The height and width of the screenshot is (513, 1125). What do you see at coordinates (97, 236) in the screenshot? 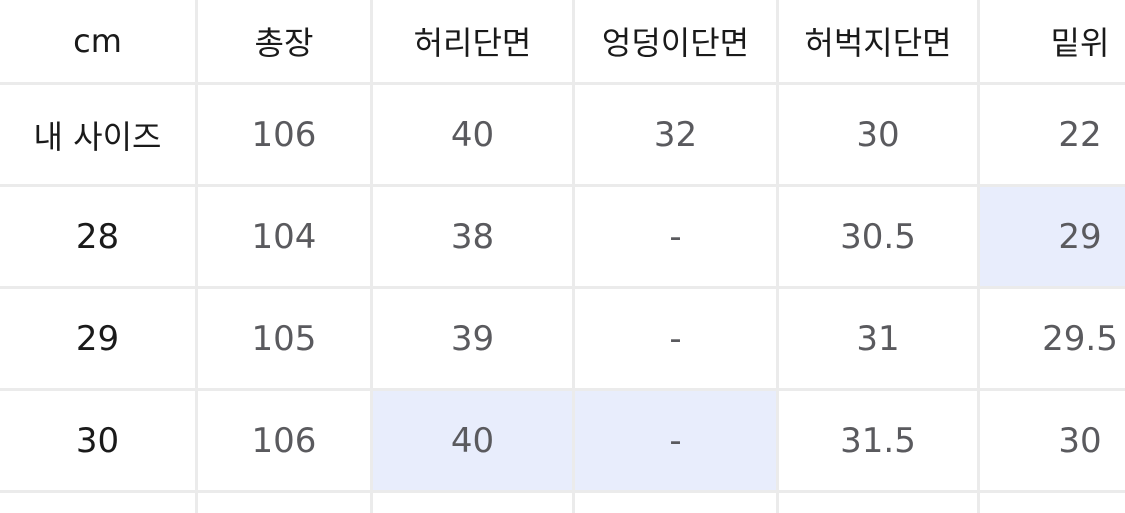
I see `row-label: 28` at bounding box center [97, 236].